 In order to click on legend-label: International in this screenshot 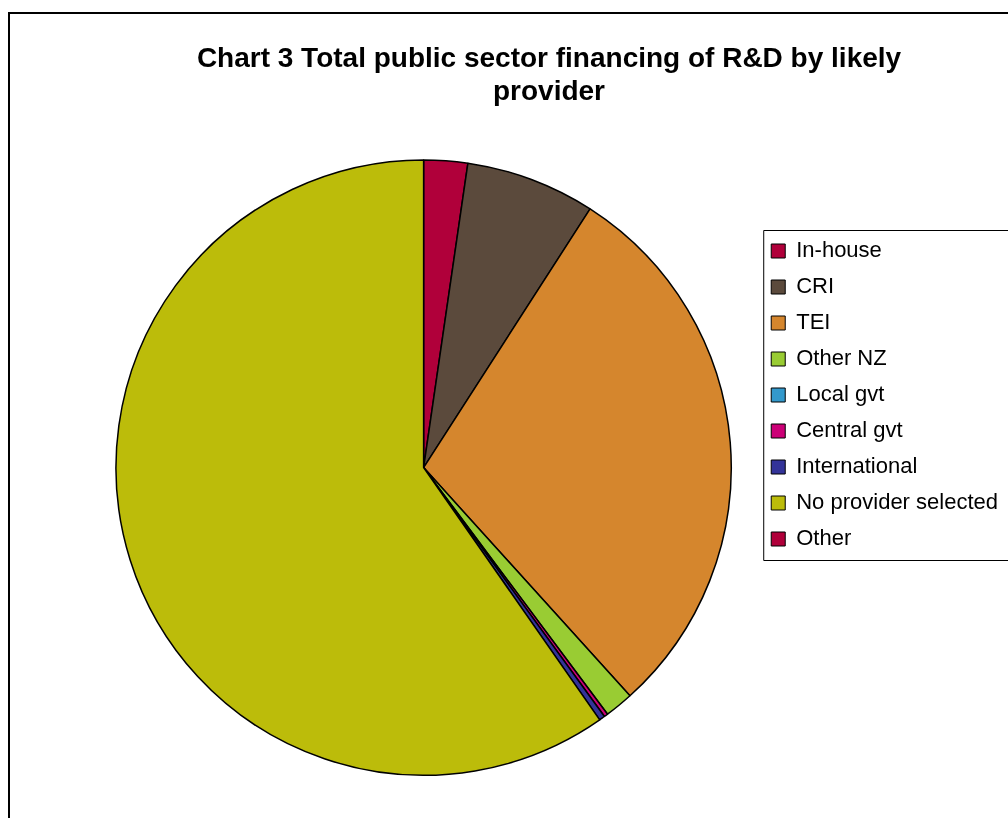, I will do `click(857, 466)`.